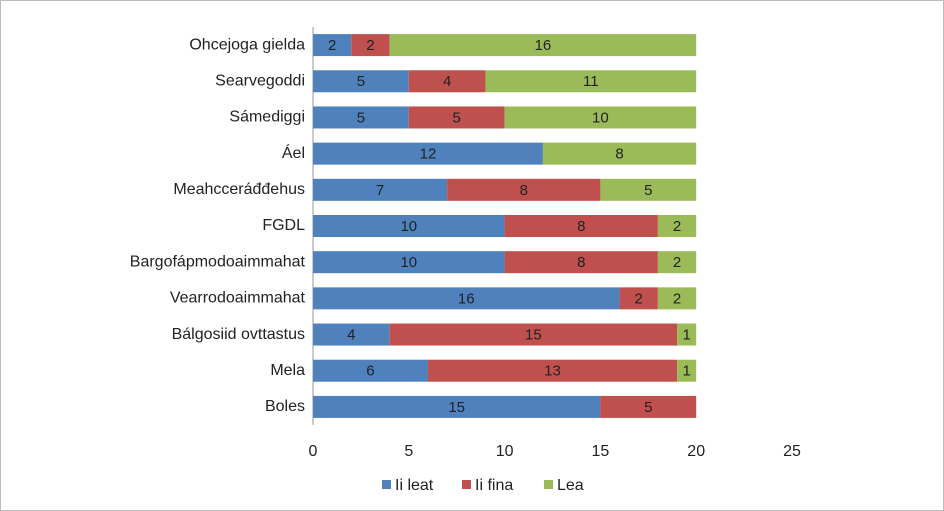 The width and height of the screenshot is (944, 511). What do you see at coordinates (414, 485) in the screenshot?
I see `legend-label: Ii leat` at bounding box center [414, 485].